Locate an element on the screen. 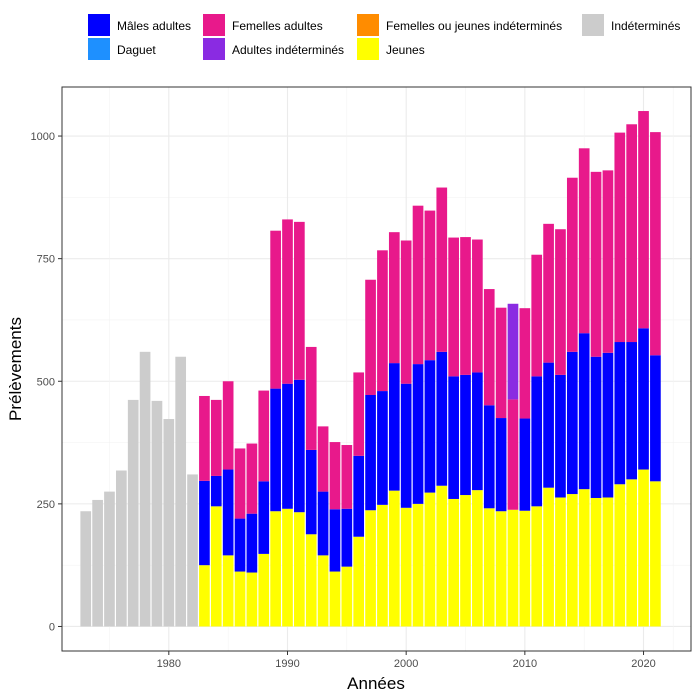 The height and width of the screenshot is (700, 700). legend-label: Indéterminés is located at coordinates (645, 26).